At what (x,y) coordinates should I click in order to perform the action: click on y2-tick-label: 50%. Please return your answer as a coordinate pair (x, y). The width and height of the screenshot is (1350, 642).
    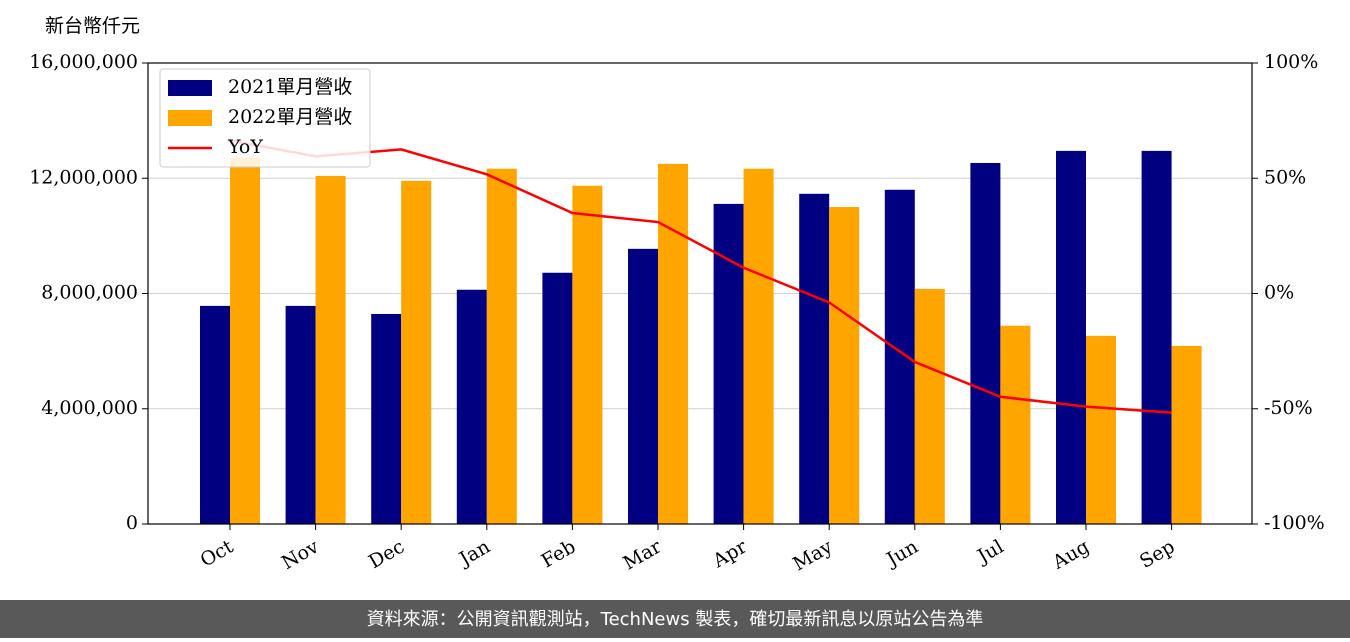
    Looking at the image, I should click on (1285, 177).